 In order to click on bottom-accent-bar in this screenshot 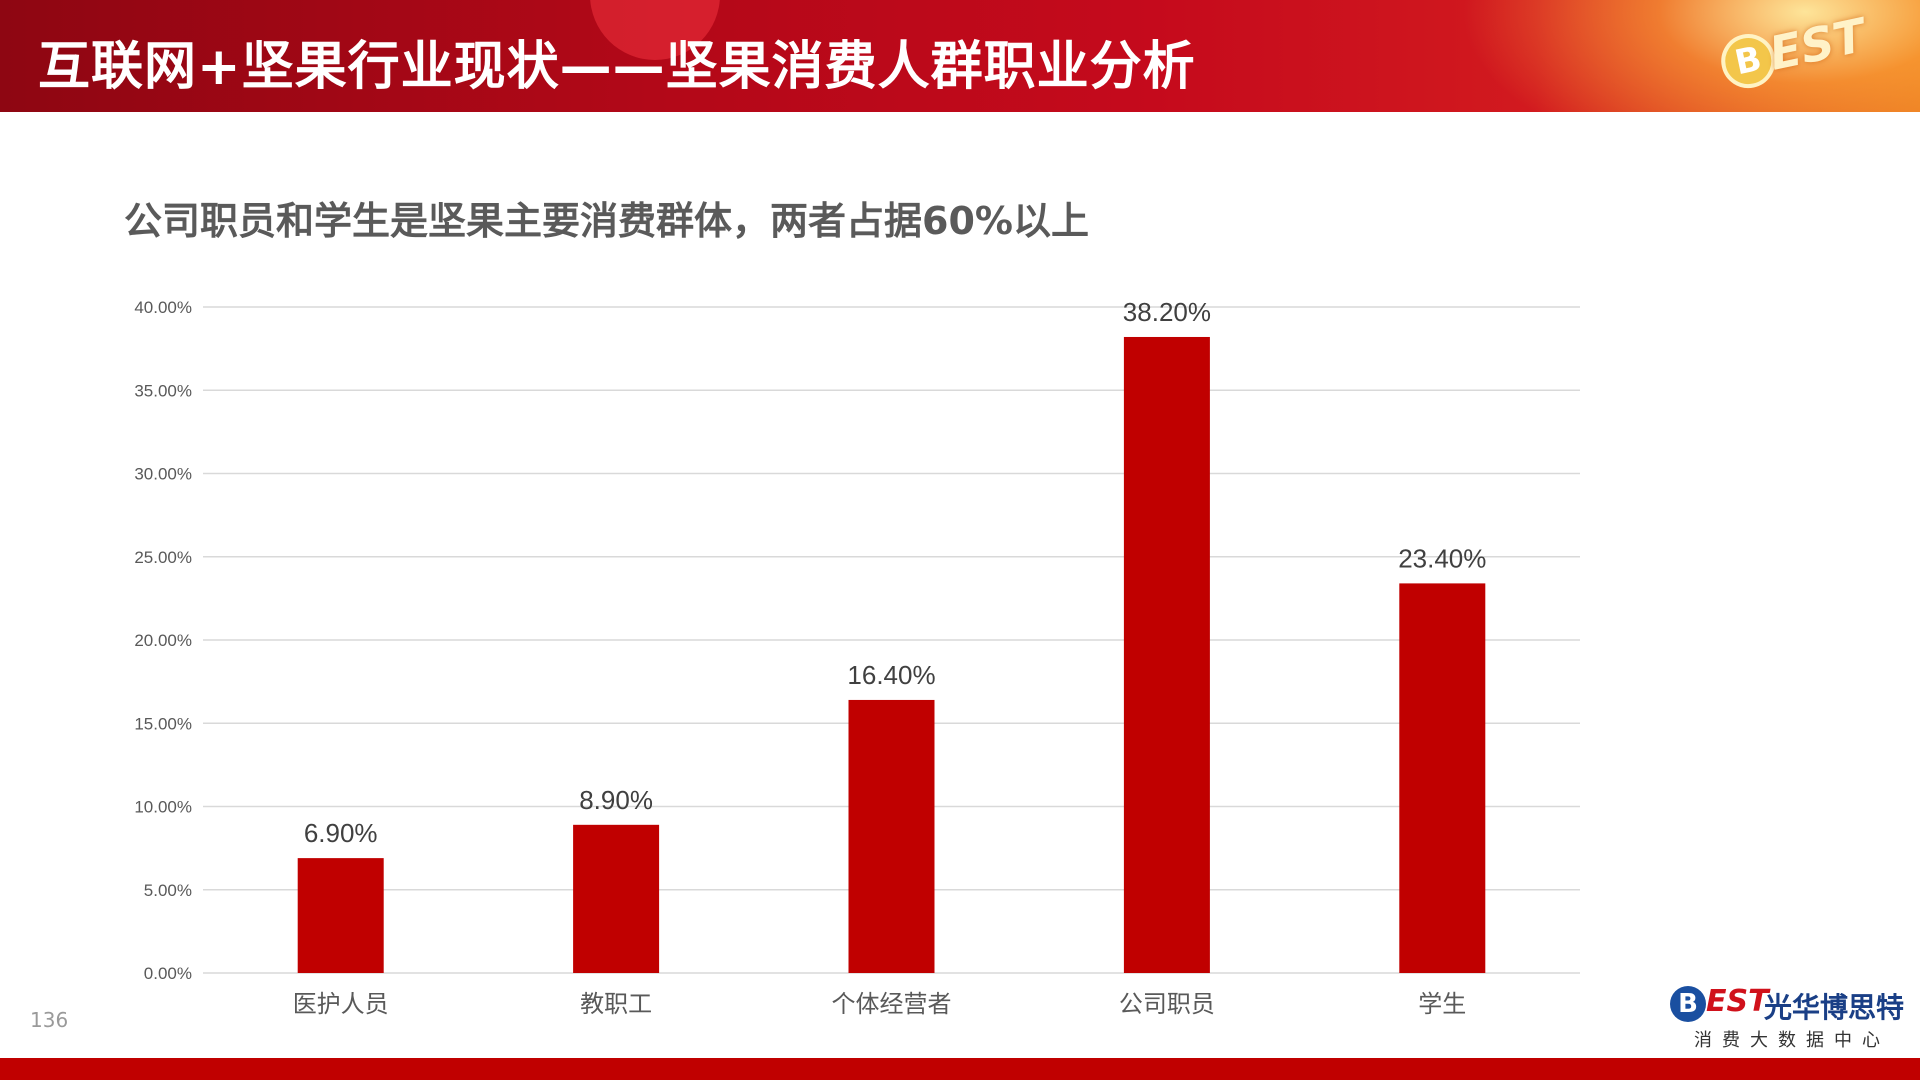, I will do `click(960, 1069)`.